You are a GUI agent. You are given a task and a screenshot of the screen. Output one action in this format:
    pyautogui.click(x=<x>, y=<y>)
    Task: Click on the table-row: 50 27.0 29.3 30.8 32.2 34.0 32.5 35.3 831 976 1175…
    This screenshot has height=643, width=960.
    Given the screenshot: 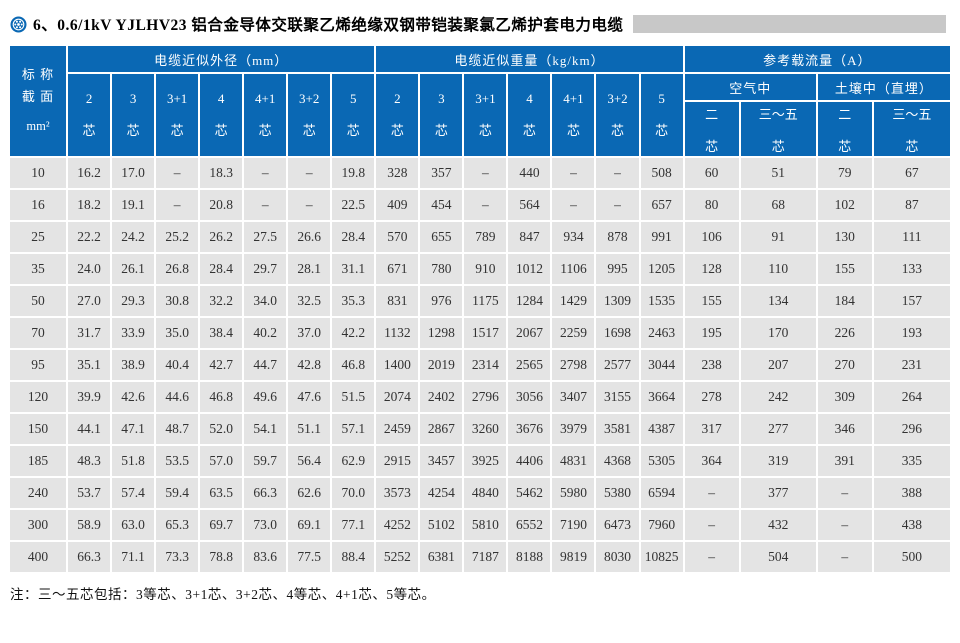 What is the action you would take?
    pyautogui.click(x=480, y=301)
    